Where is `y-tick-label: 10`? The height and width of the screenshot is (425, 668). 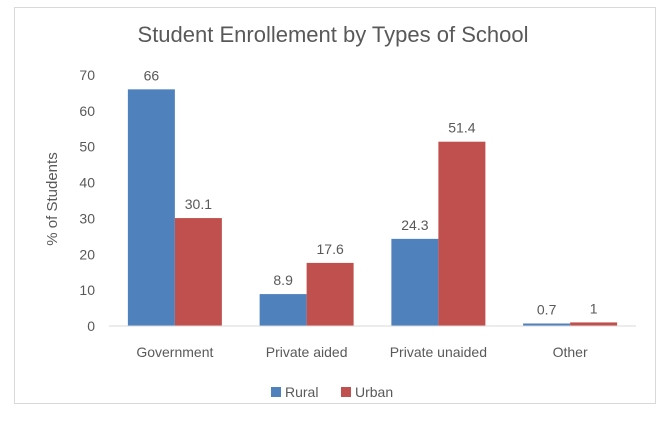 y-tick-label: 10 is located at coordinates (87, 290).